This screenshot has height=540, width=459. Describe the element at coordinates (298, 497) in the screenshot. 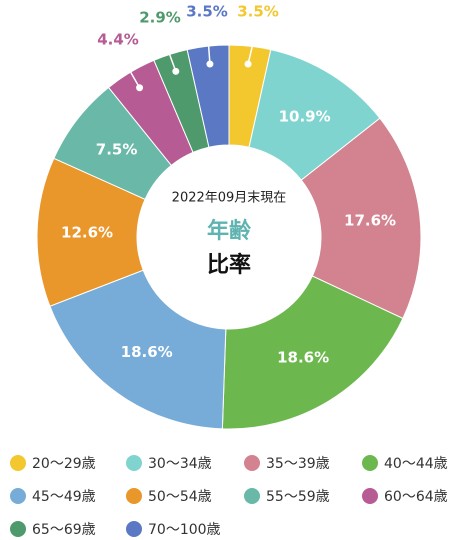

I see `legend-label: 55～59歳` at that location.